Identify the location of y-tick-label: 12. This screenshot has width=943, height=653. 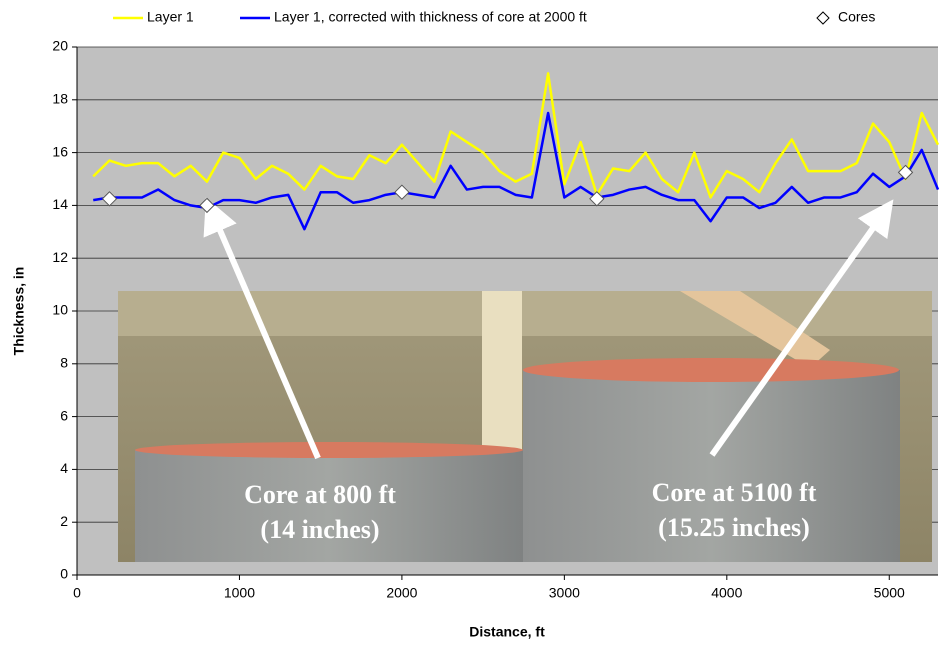
(60, 257).